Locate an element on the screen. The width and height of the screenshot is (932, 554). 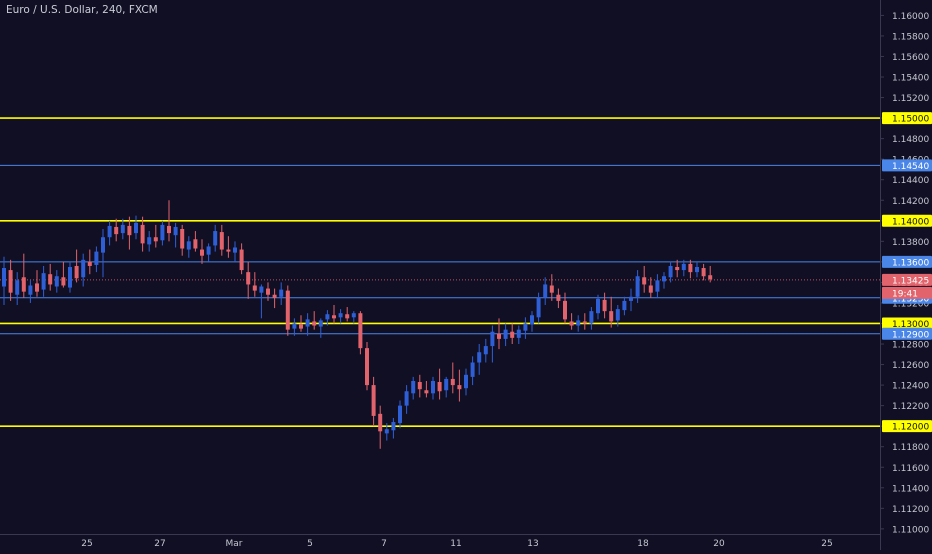
price-axis-label: 1.15800 is located at coordinates (910, 37).